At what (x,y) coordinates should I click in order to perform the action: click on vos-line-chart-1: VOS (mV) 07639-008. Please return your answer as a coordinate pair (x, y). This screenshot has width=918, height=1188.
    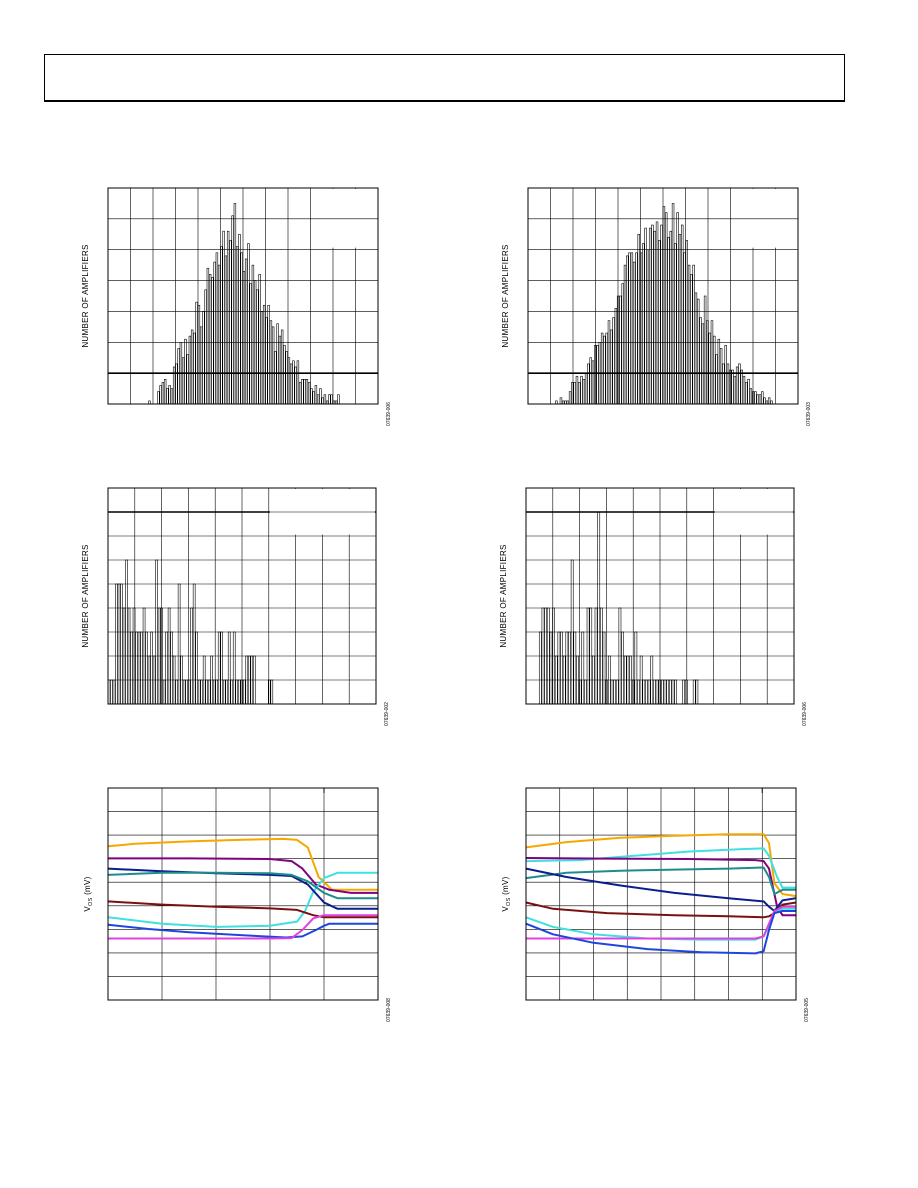
    Looking at the image, I should click on (237, 904).